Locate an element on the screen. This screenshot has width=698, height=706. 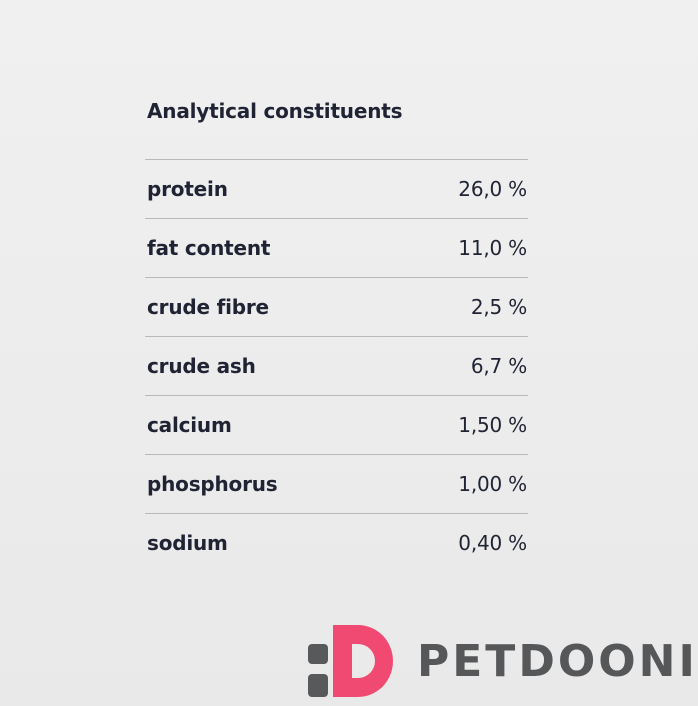
logo-text: PETDOONI is located at coordinates (557, 661).